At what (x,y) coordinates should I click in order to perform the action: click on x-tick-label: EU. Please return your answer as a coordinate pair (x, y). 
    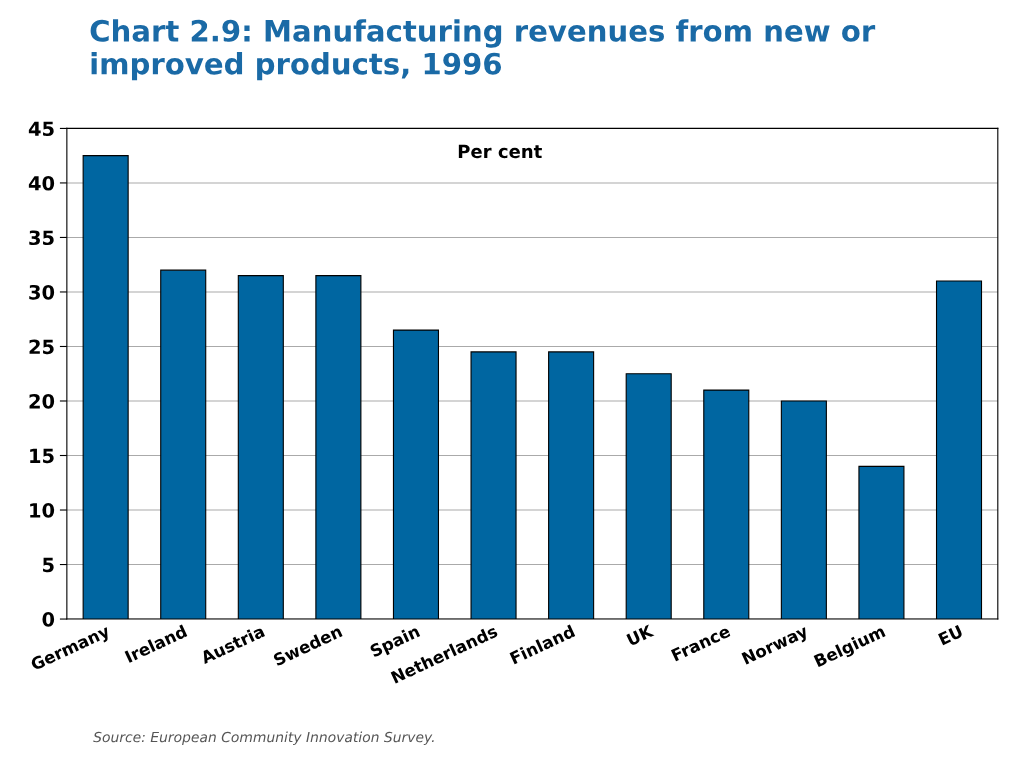
    Looking at the image, I should click on (951, 635).